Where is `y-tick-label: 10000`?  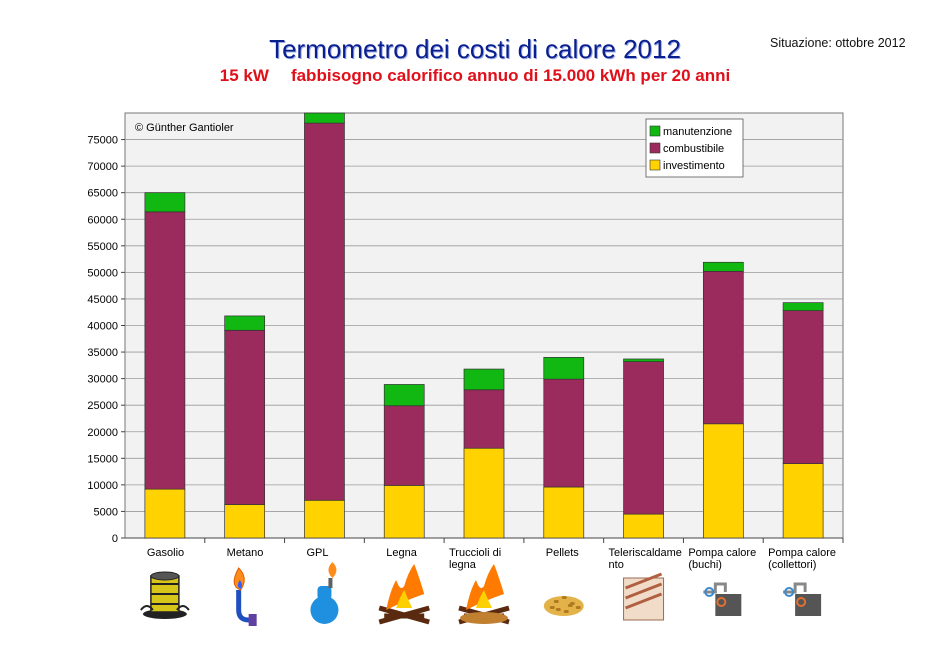
y-tick-label: 10000 is located at coordinates (102, 486).